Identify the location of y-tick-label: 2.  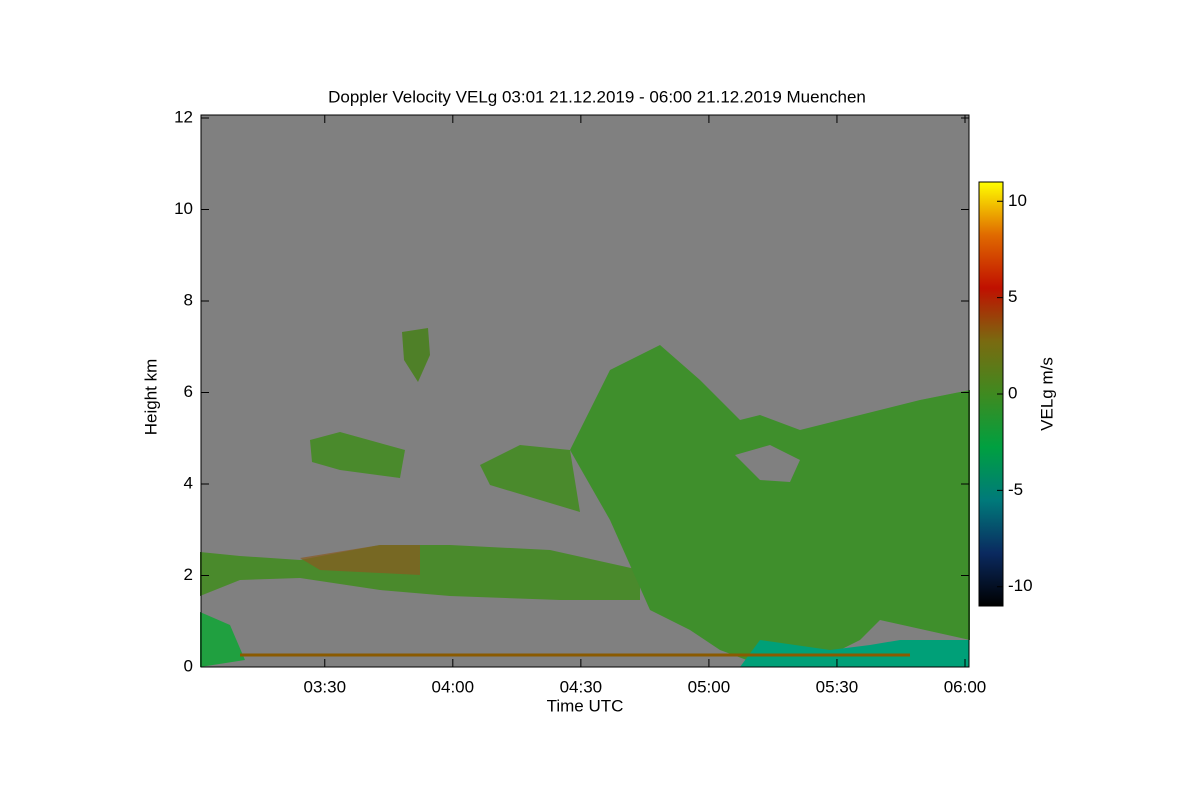
(188, 574).